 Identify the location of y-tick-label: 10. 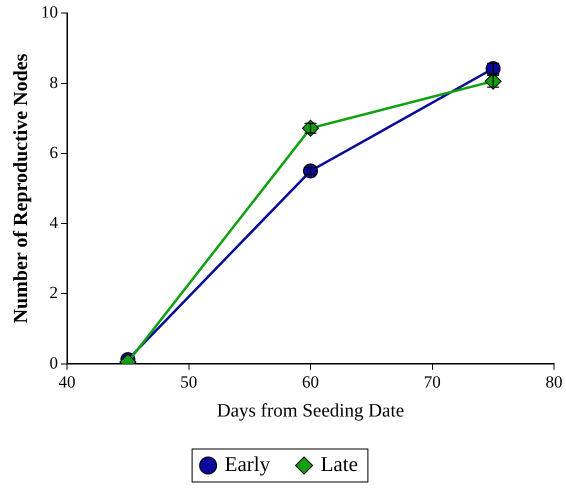
(49, 12).